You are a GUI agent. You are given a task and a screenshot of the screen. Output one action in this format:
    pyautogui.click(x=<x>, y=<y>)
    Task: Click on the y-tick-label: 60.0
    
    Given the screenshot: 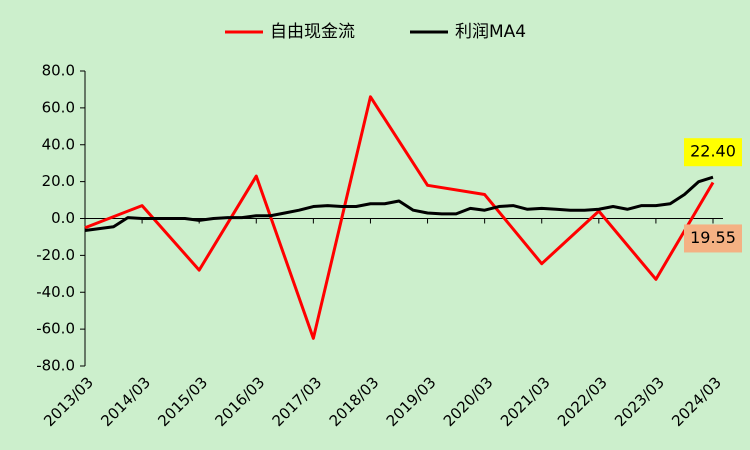 What is the action you would take?
    pyautogui.click(x=58, y=107)
    